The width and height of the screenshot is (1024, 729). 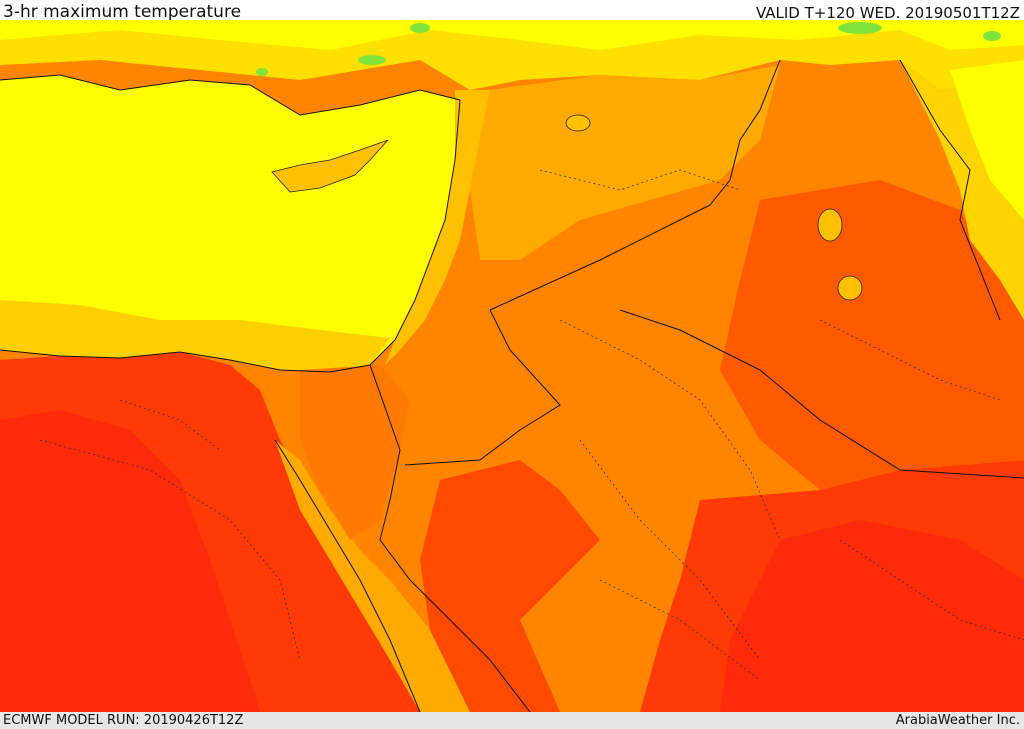 I want to click on border-syria-iraq, so click(x=635, y=185).